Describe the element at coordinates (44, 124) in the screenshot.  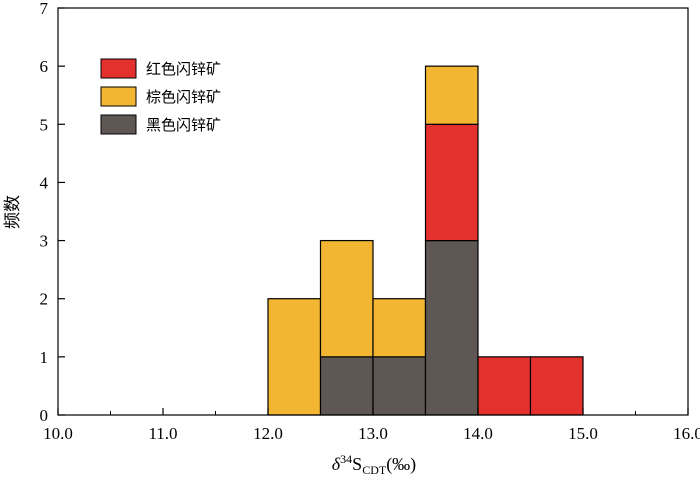
I see `y-tick-label: 5` at that location.